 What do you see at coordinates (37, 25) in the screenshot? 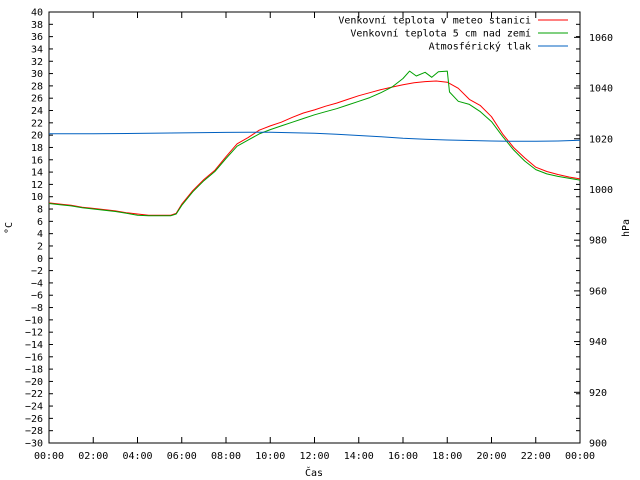
I see `left-tick-label: 38` at bounding box center [37, 25].